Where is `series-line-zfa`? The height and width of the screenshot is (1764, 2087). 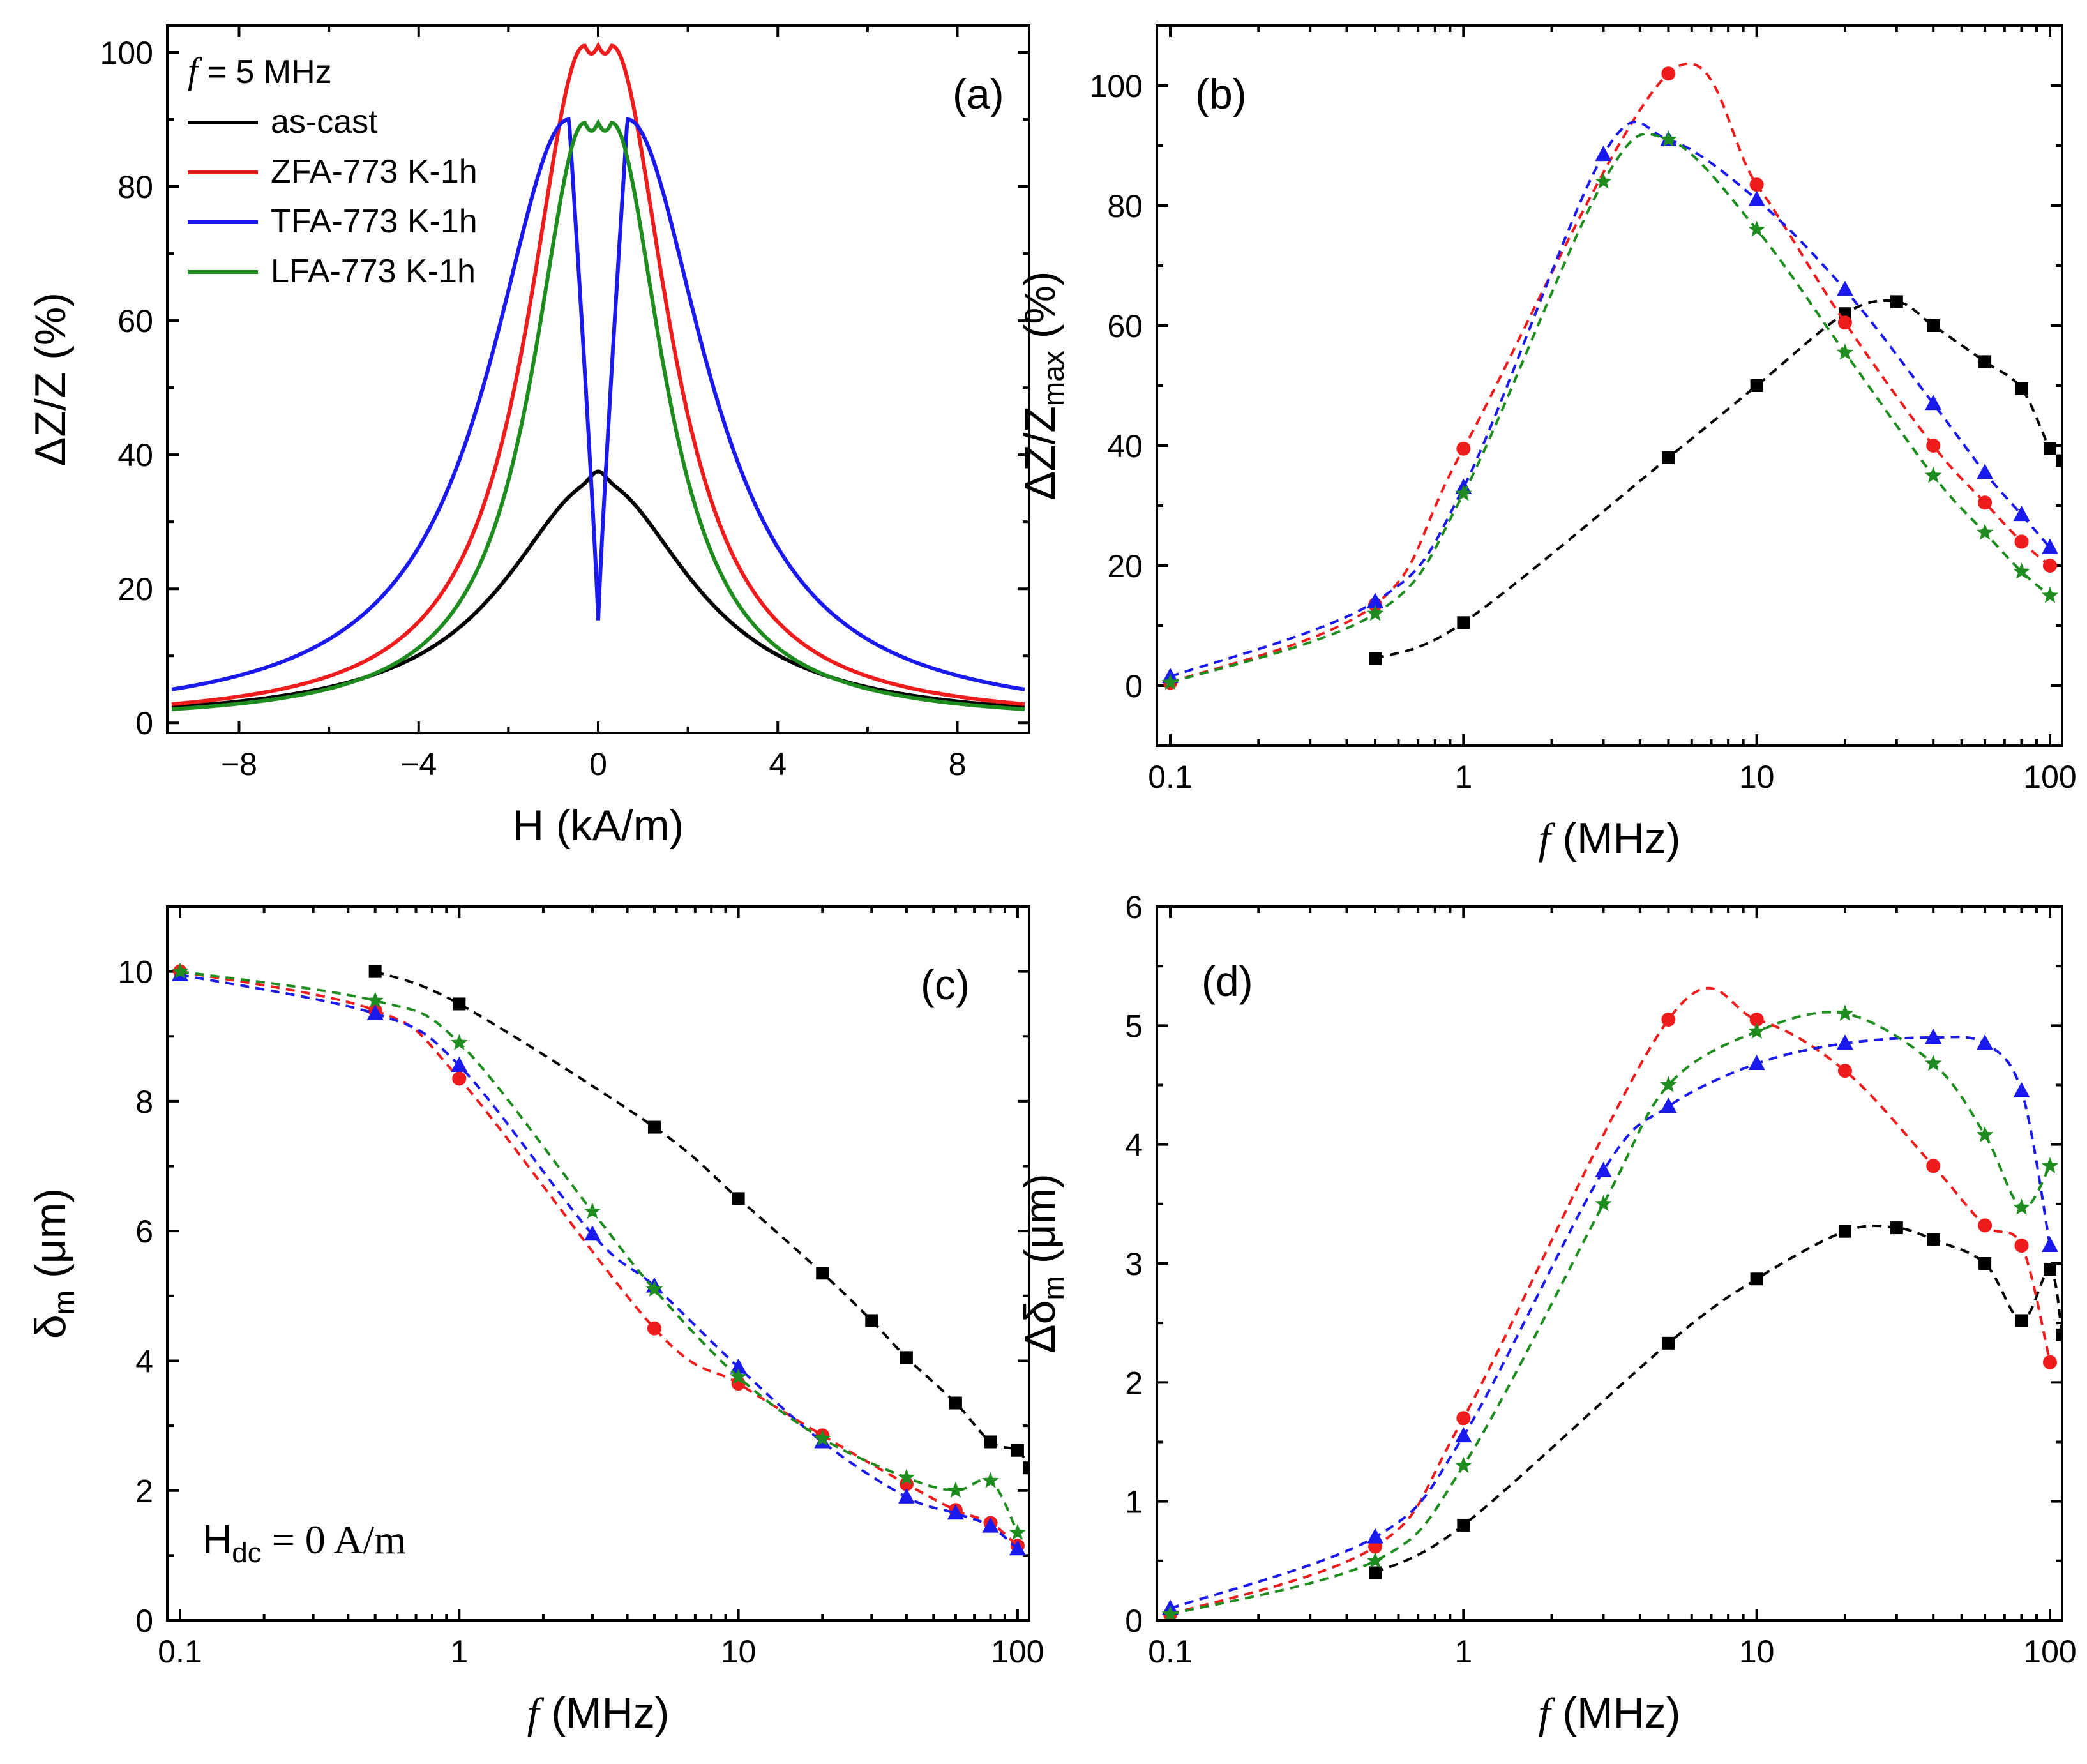 series-line-zfa is located at coordinates (1610, 373).